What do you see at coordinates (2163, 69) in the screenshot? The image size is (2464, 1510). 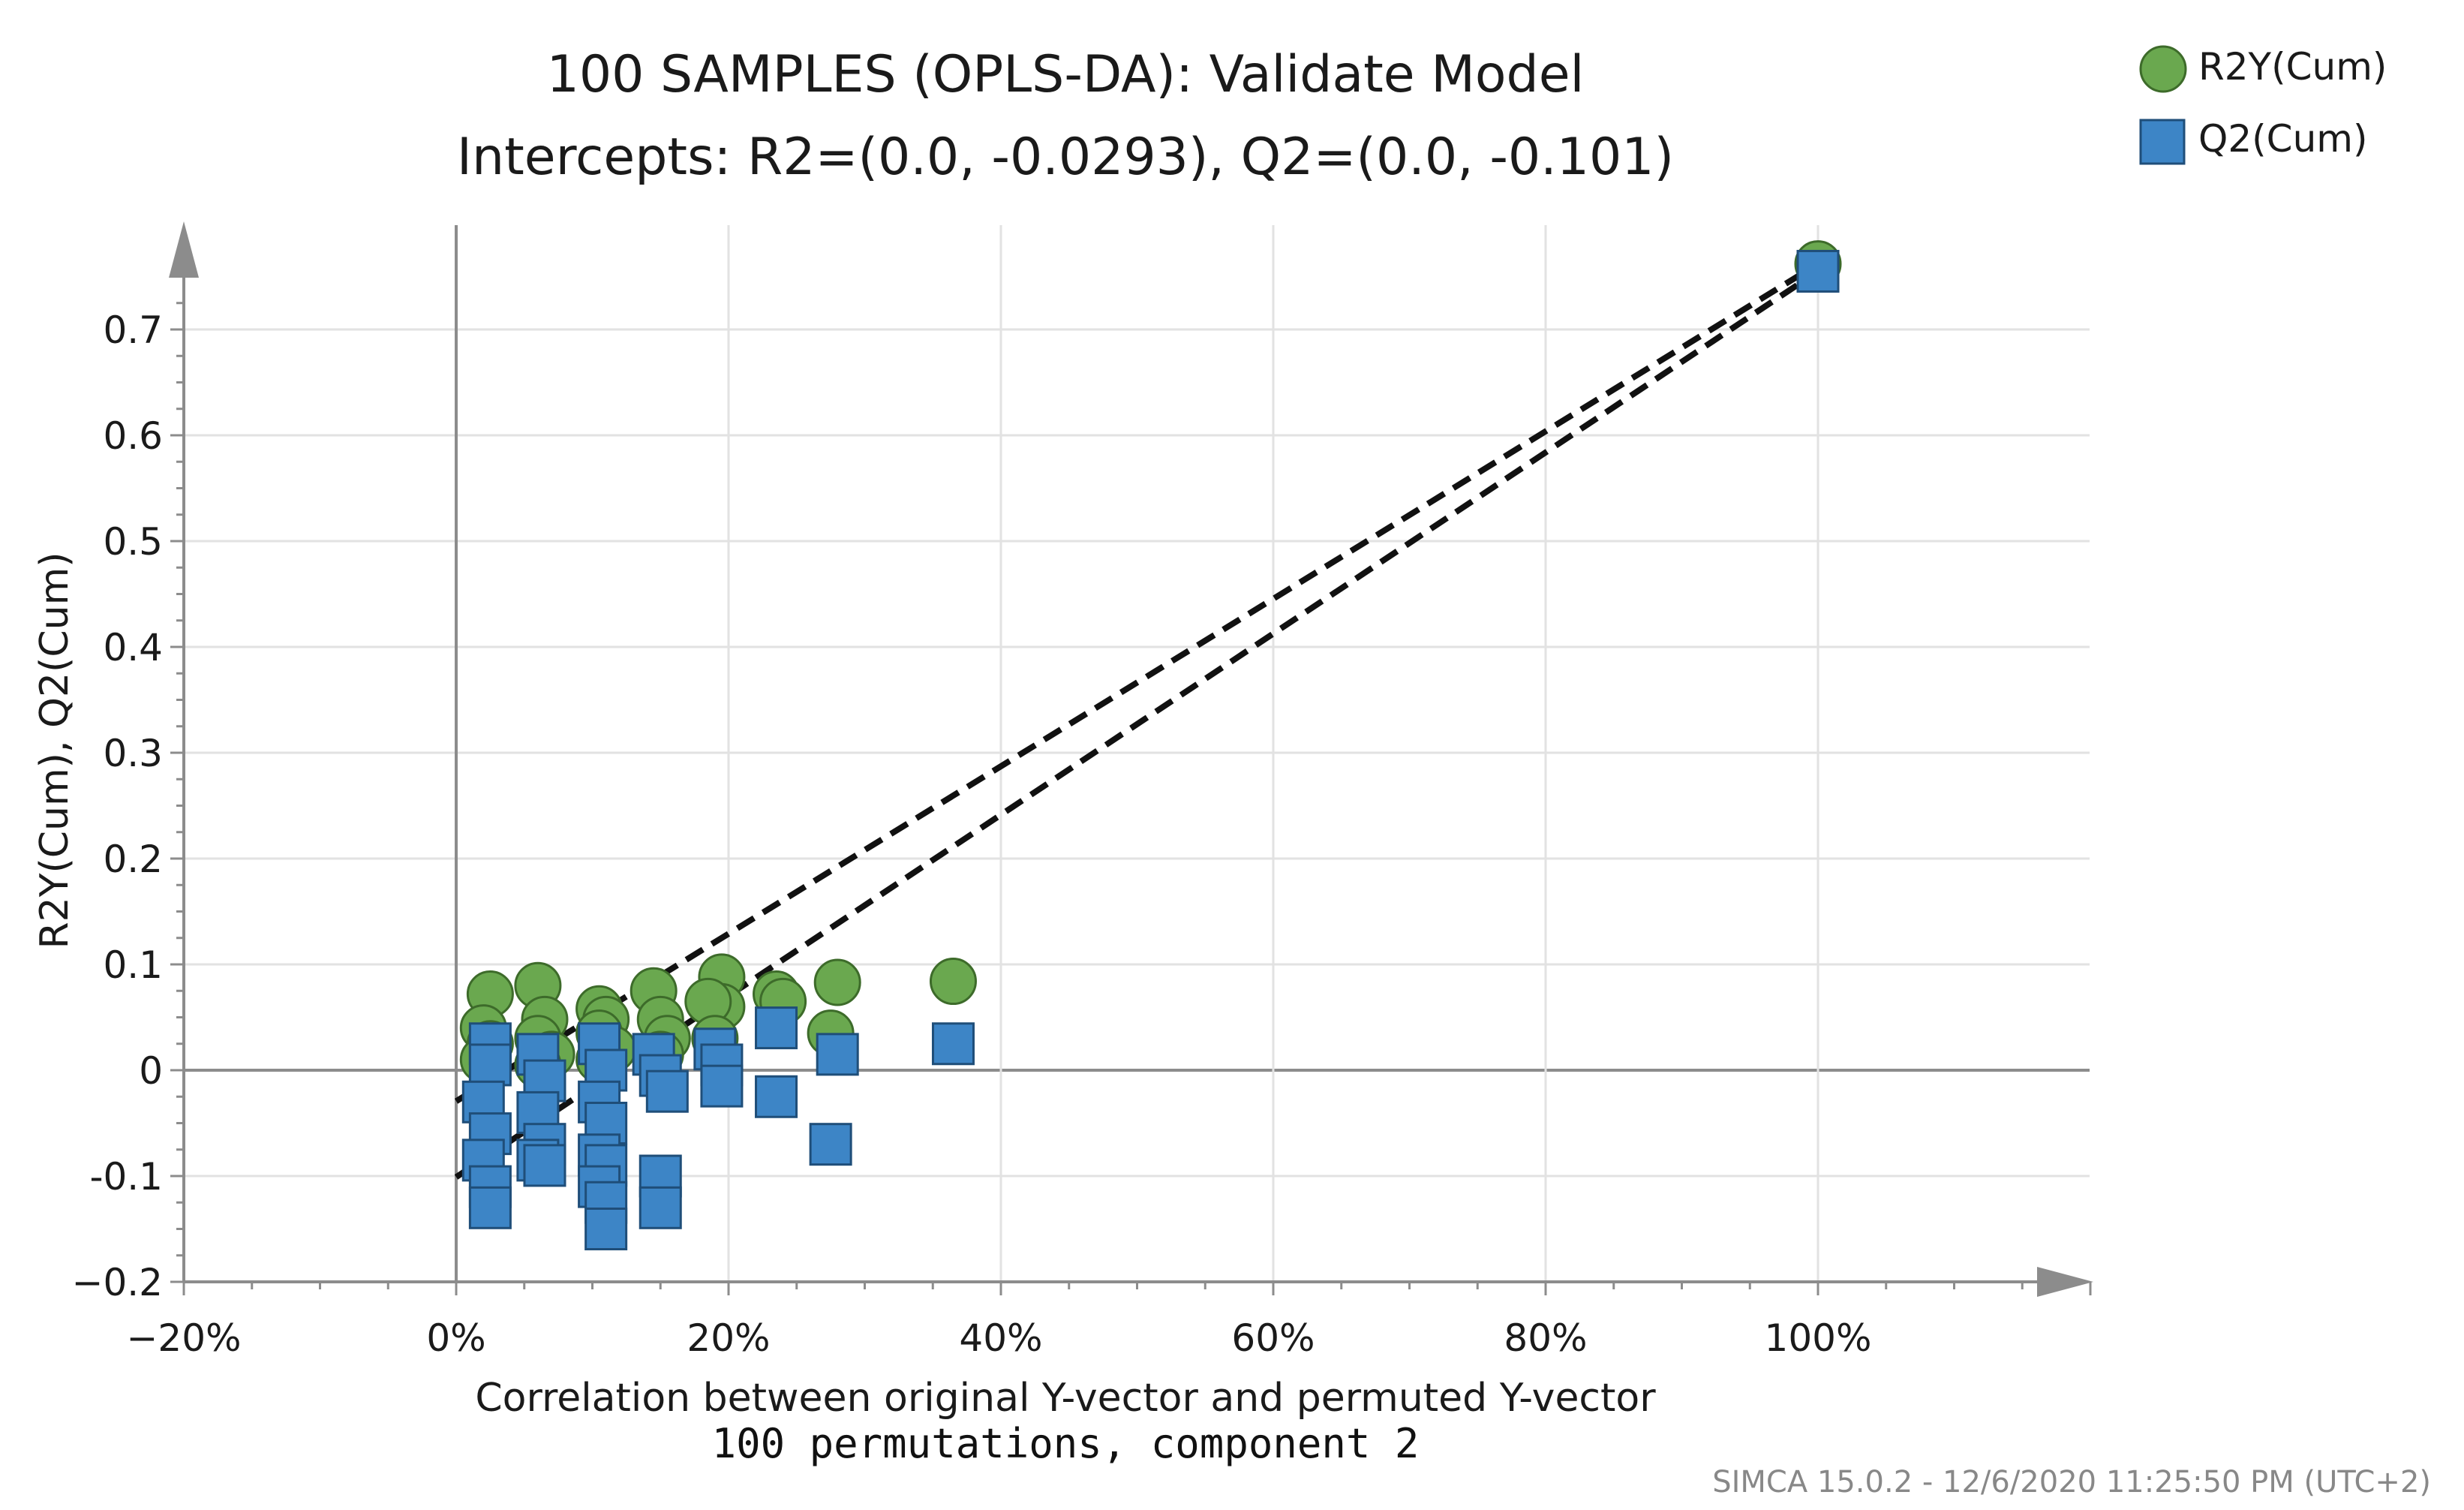 I see `legend-marker-r2y-circle` at bounding box center [2163, 69].